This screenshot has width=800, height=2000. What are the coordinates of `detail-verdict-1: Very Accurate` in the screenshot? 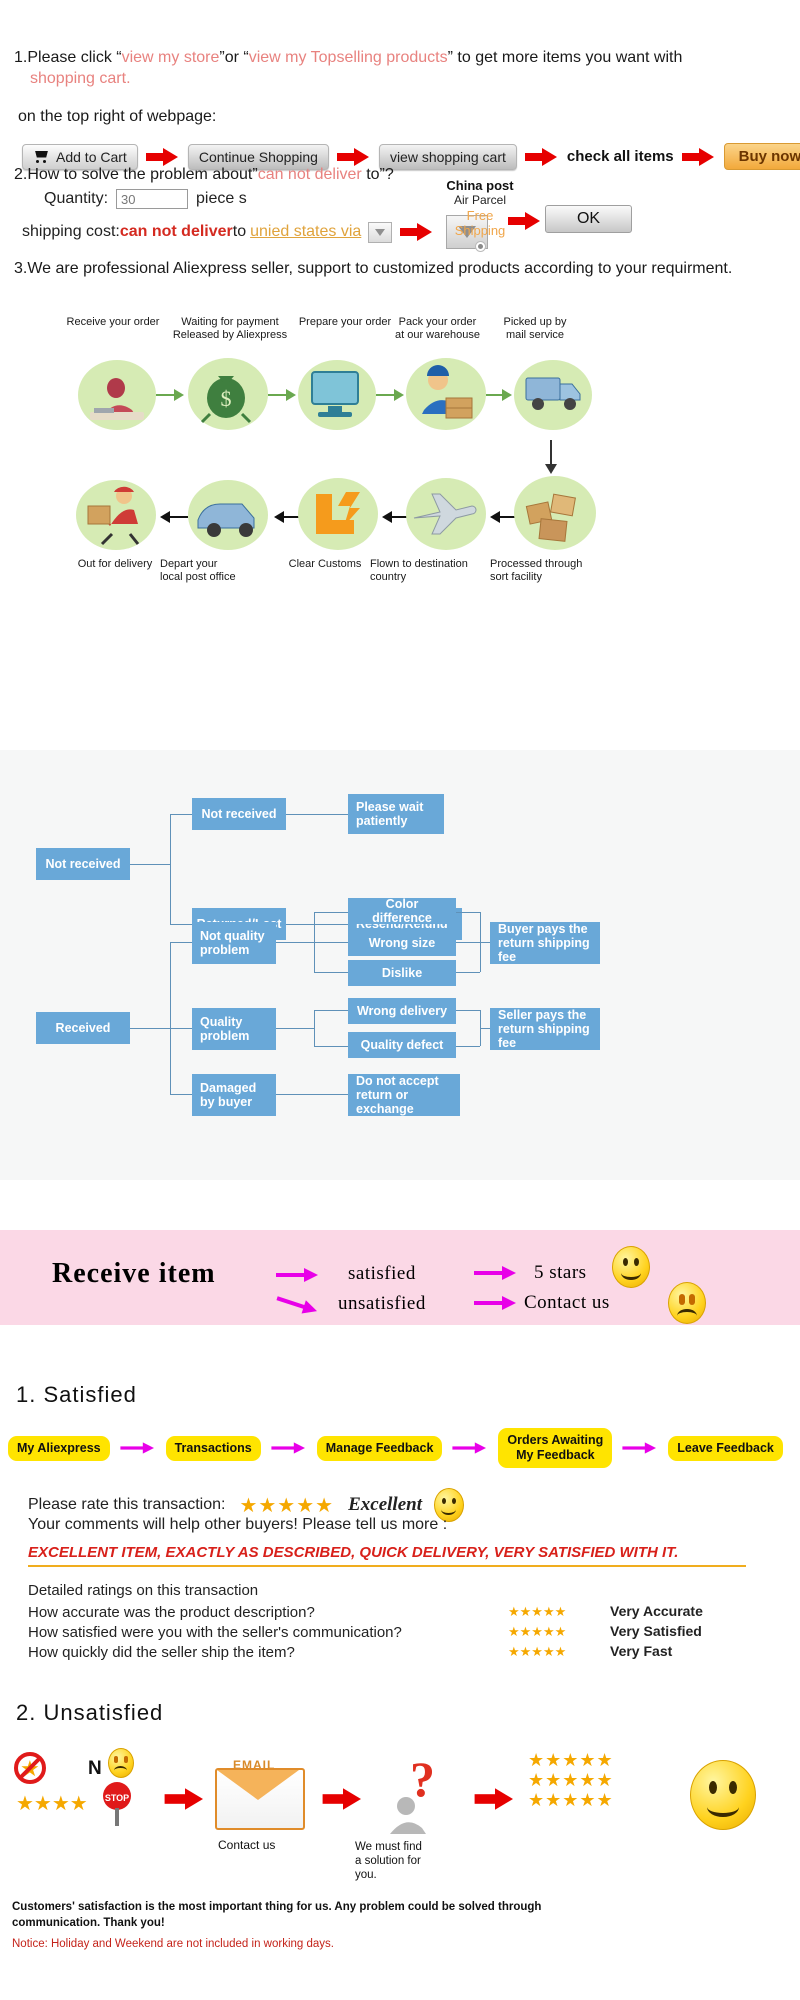 It's located at (656, 1611).